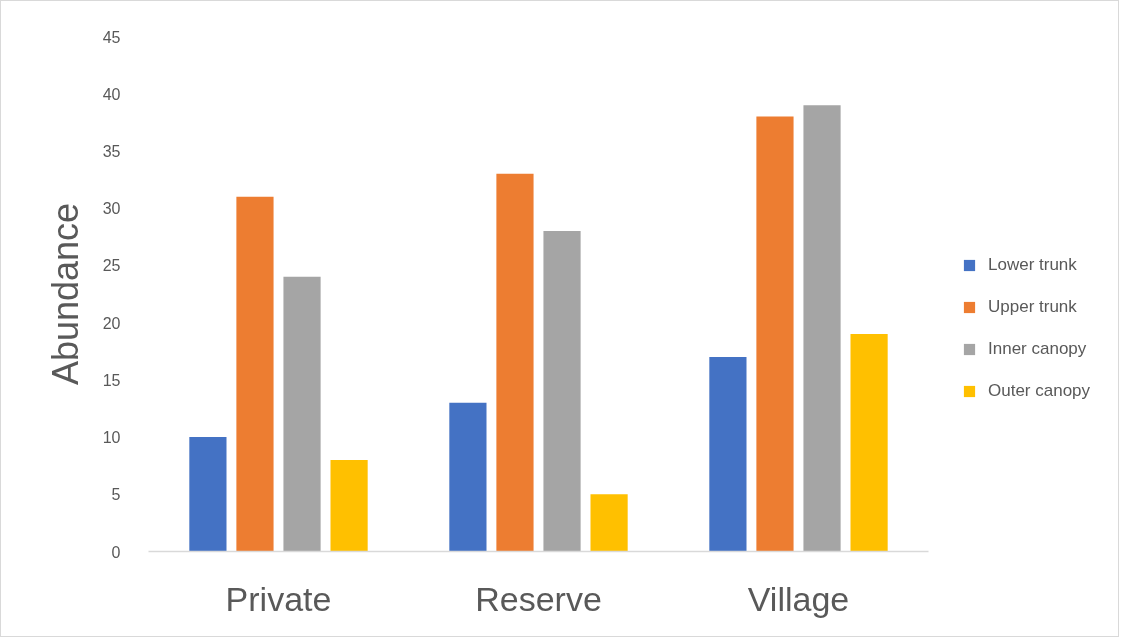 The height and width of the screenshot is (637, 1128). I want to click on legend-label: Inner canopy, so click(1037, 349).